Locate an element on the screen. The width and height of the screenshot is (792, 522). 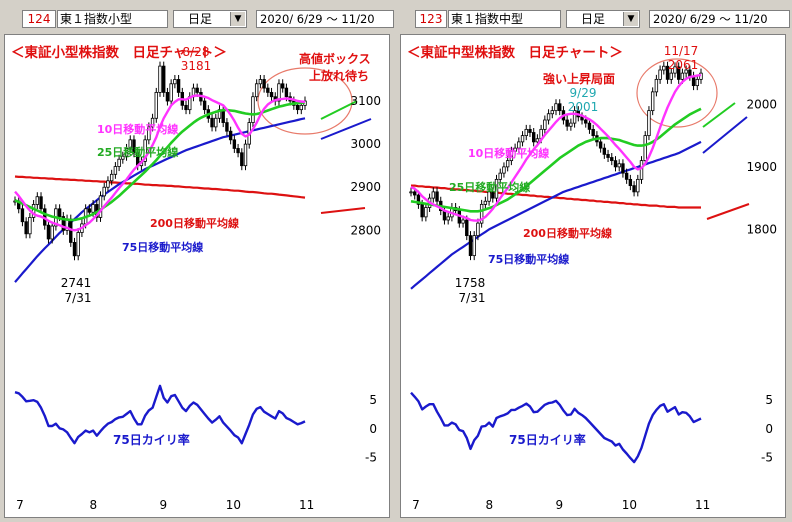
chart-title: ＜東証小型株指数 日足チャート＞ is located at coordinates (119, 52).